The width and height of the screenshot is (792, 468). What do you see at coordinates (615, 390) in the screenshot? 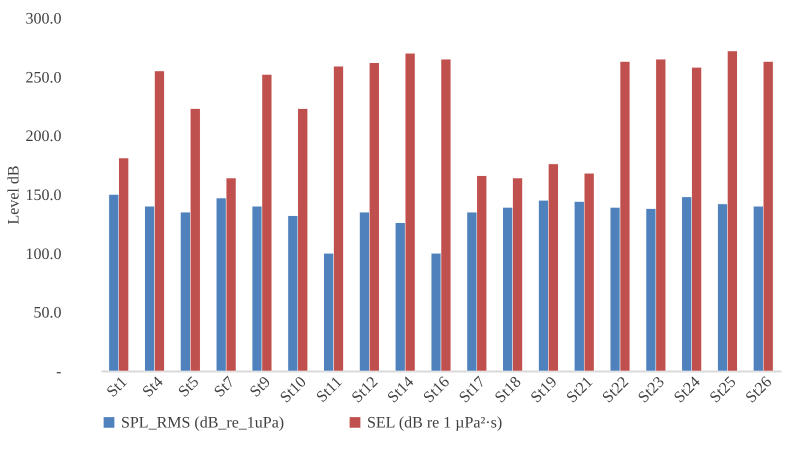
I see `x-tick-label: St22` at bounding box center [615, 390].